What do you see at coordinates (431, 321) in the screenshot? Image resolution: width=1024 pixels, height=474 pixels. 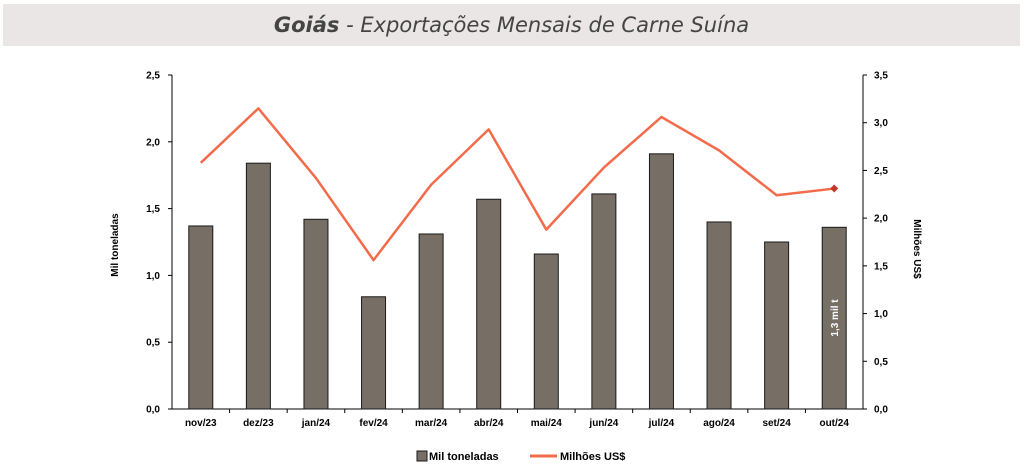 I see `bar-mar/24` at bounding box center [431, 321].